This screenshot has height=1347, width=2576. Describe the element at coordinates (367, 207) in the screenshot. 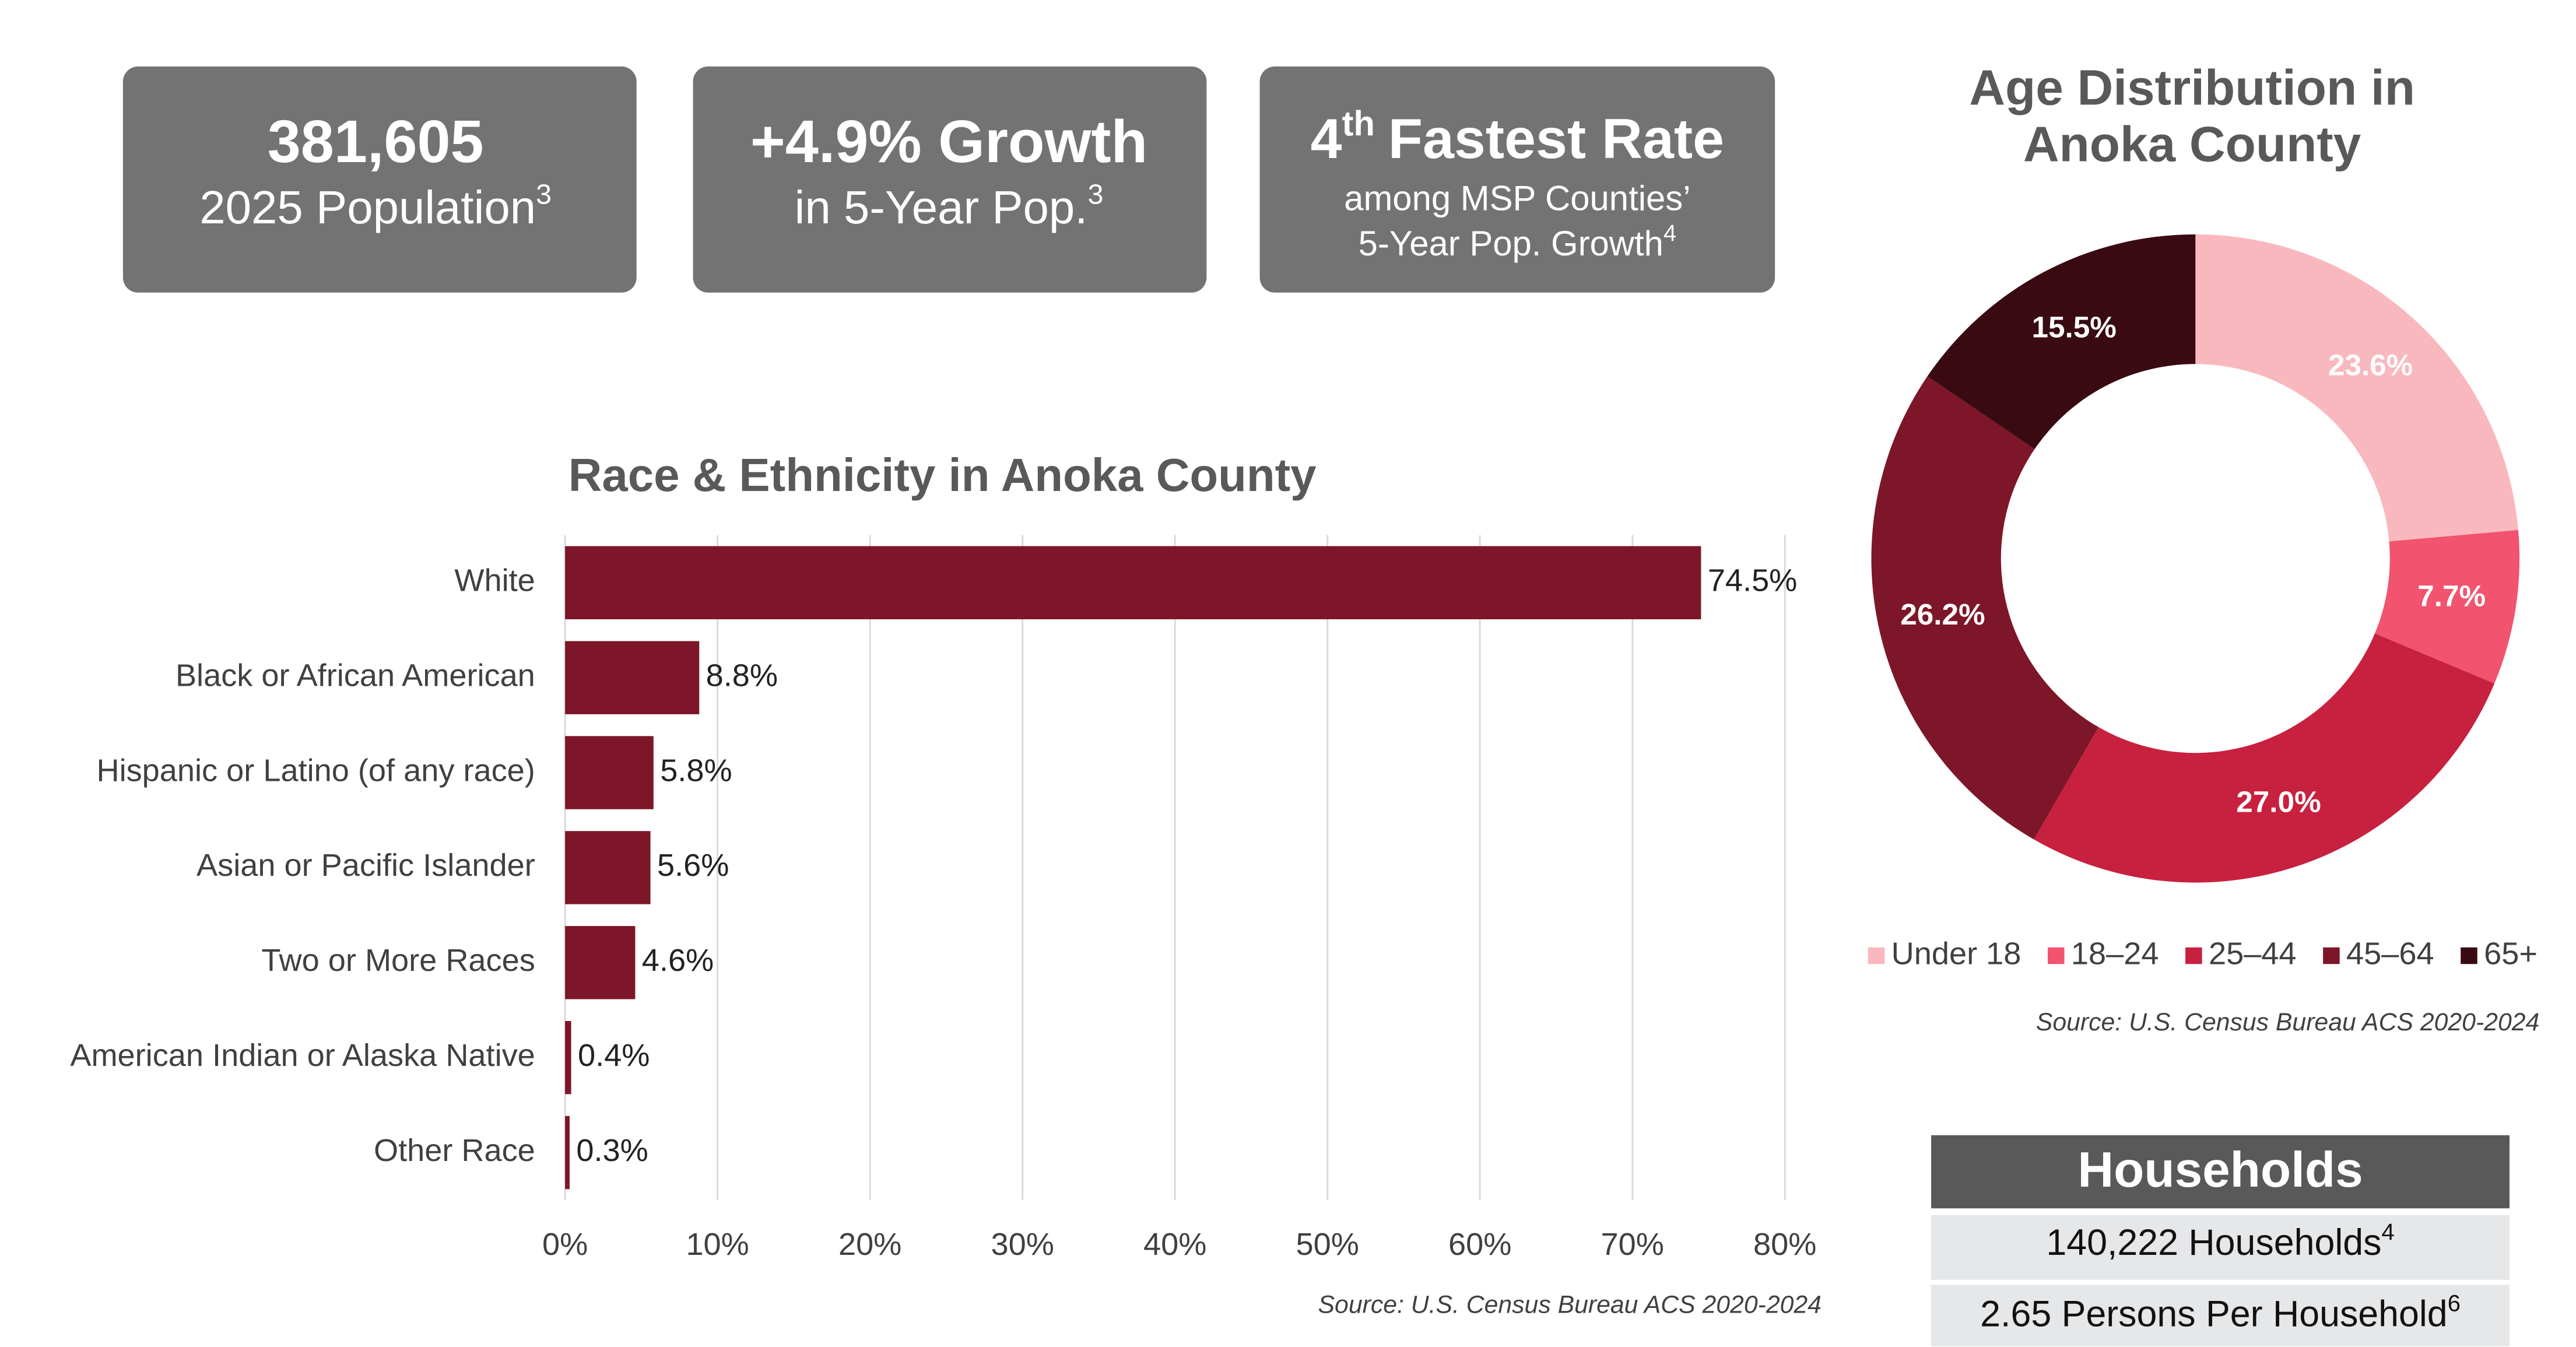

I see `card-text: 2025 Population` at that location.